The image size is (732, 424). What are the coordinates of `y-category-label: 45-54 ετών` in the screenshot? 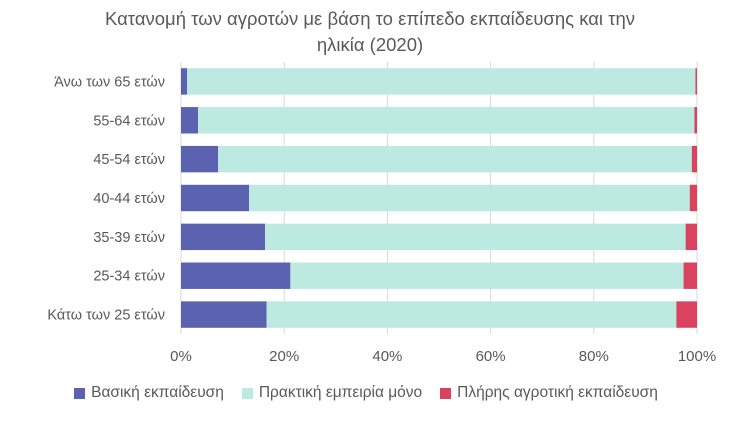 It's located at (129, 160).